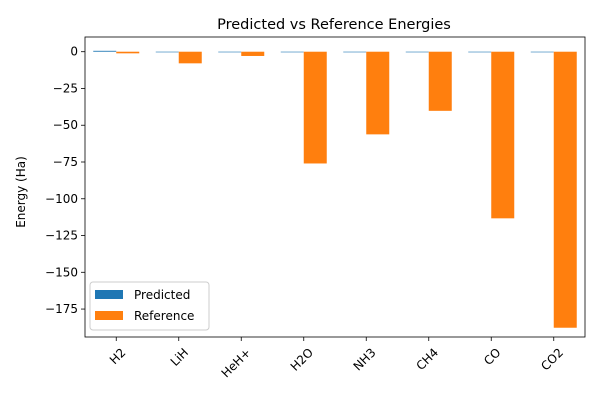 Image resolution: width=600 pixels, height=400 pixels. I want to click on bar-reference-h2o, so click(315, 107).